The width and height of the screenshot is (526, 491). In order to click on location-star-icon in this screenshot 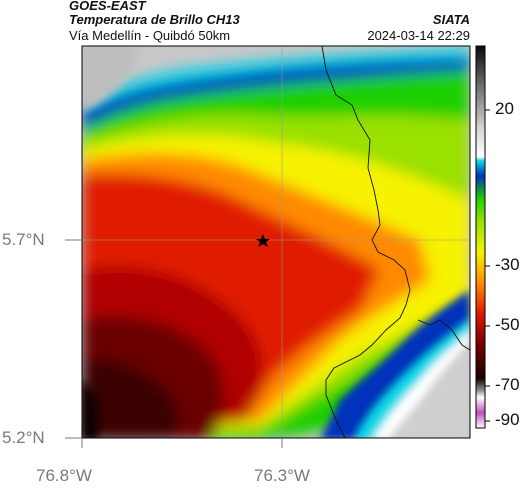, I will do `click(263, 240)`.